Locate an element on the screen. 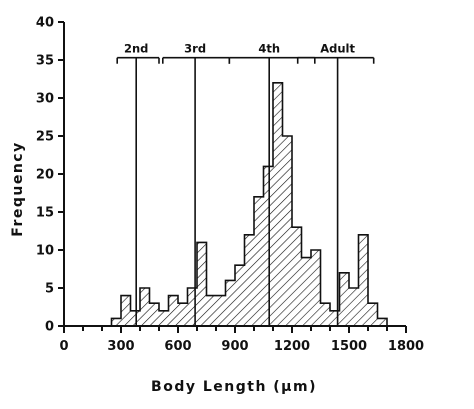 The image size is (474, 409). x-tick-label: 1800 is located at coordinates (406, 346).